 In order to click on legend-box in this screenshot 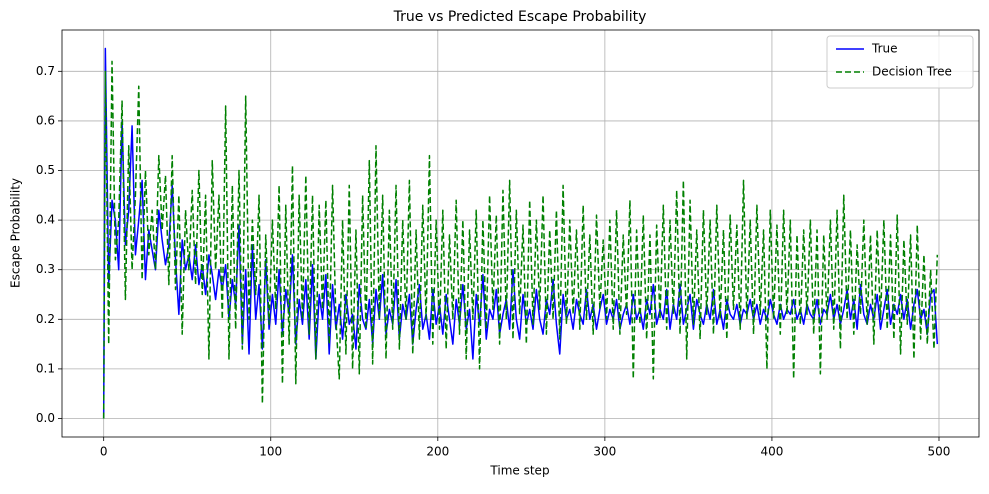, I will do `click(900, 62)`.